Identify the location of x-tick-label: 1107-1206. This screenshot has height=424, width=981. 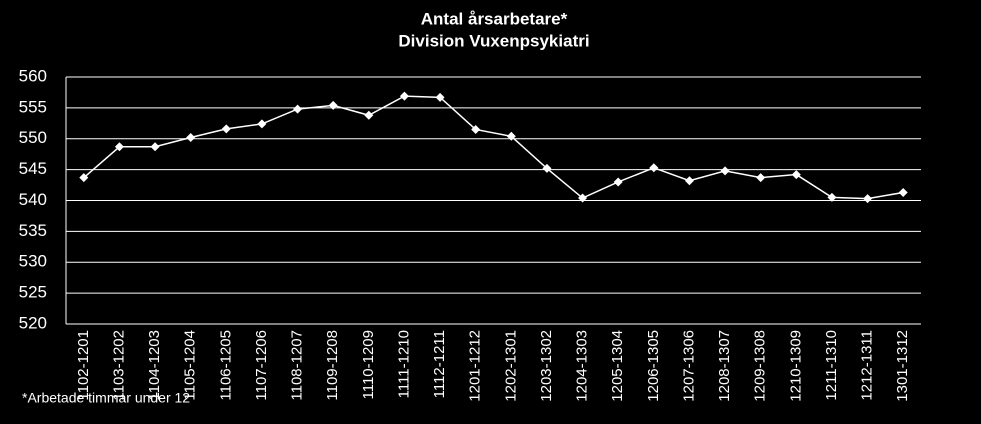
(261, 365).